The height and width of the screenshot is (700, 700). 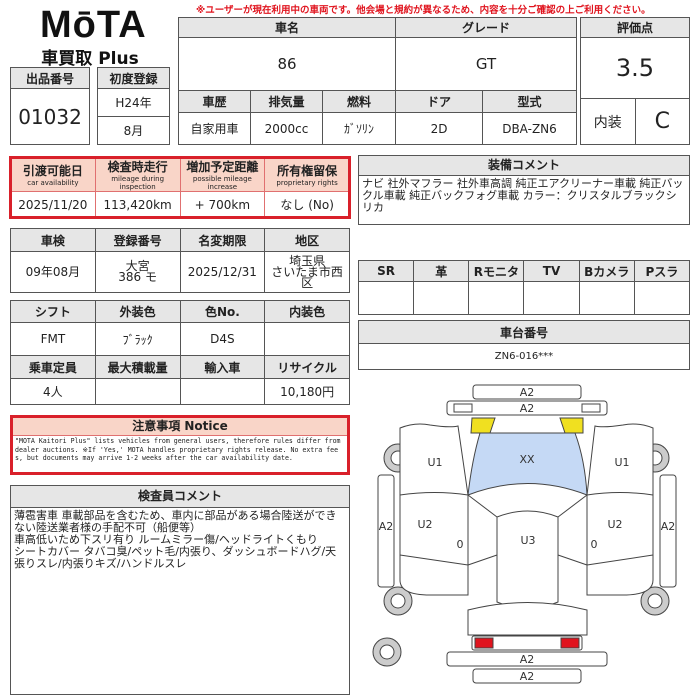 I want to click on car-displacement: 2000cc, so click(x=286, y=128).